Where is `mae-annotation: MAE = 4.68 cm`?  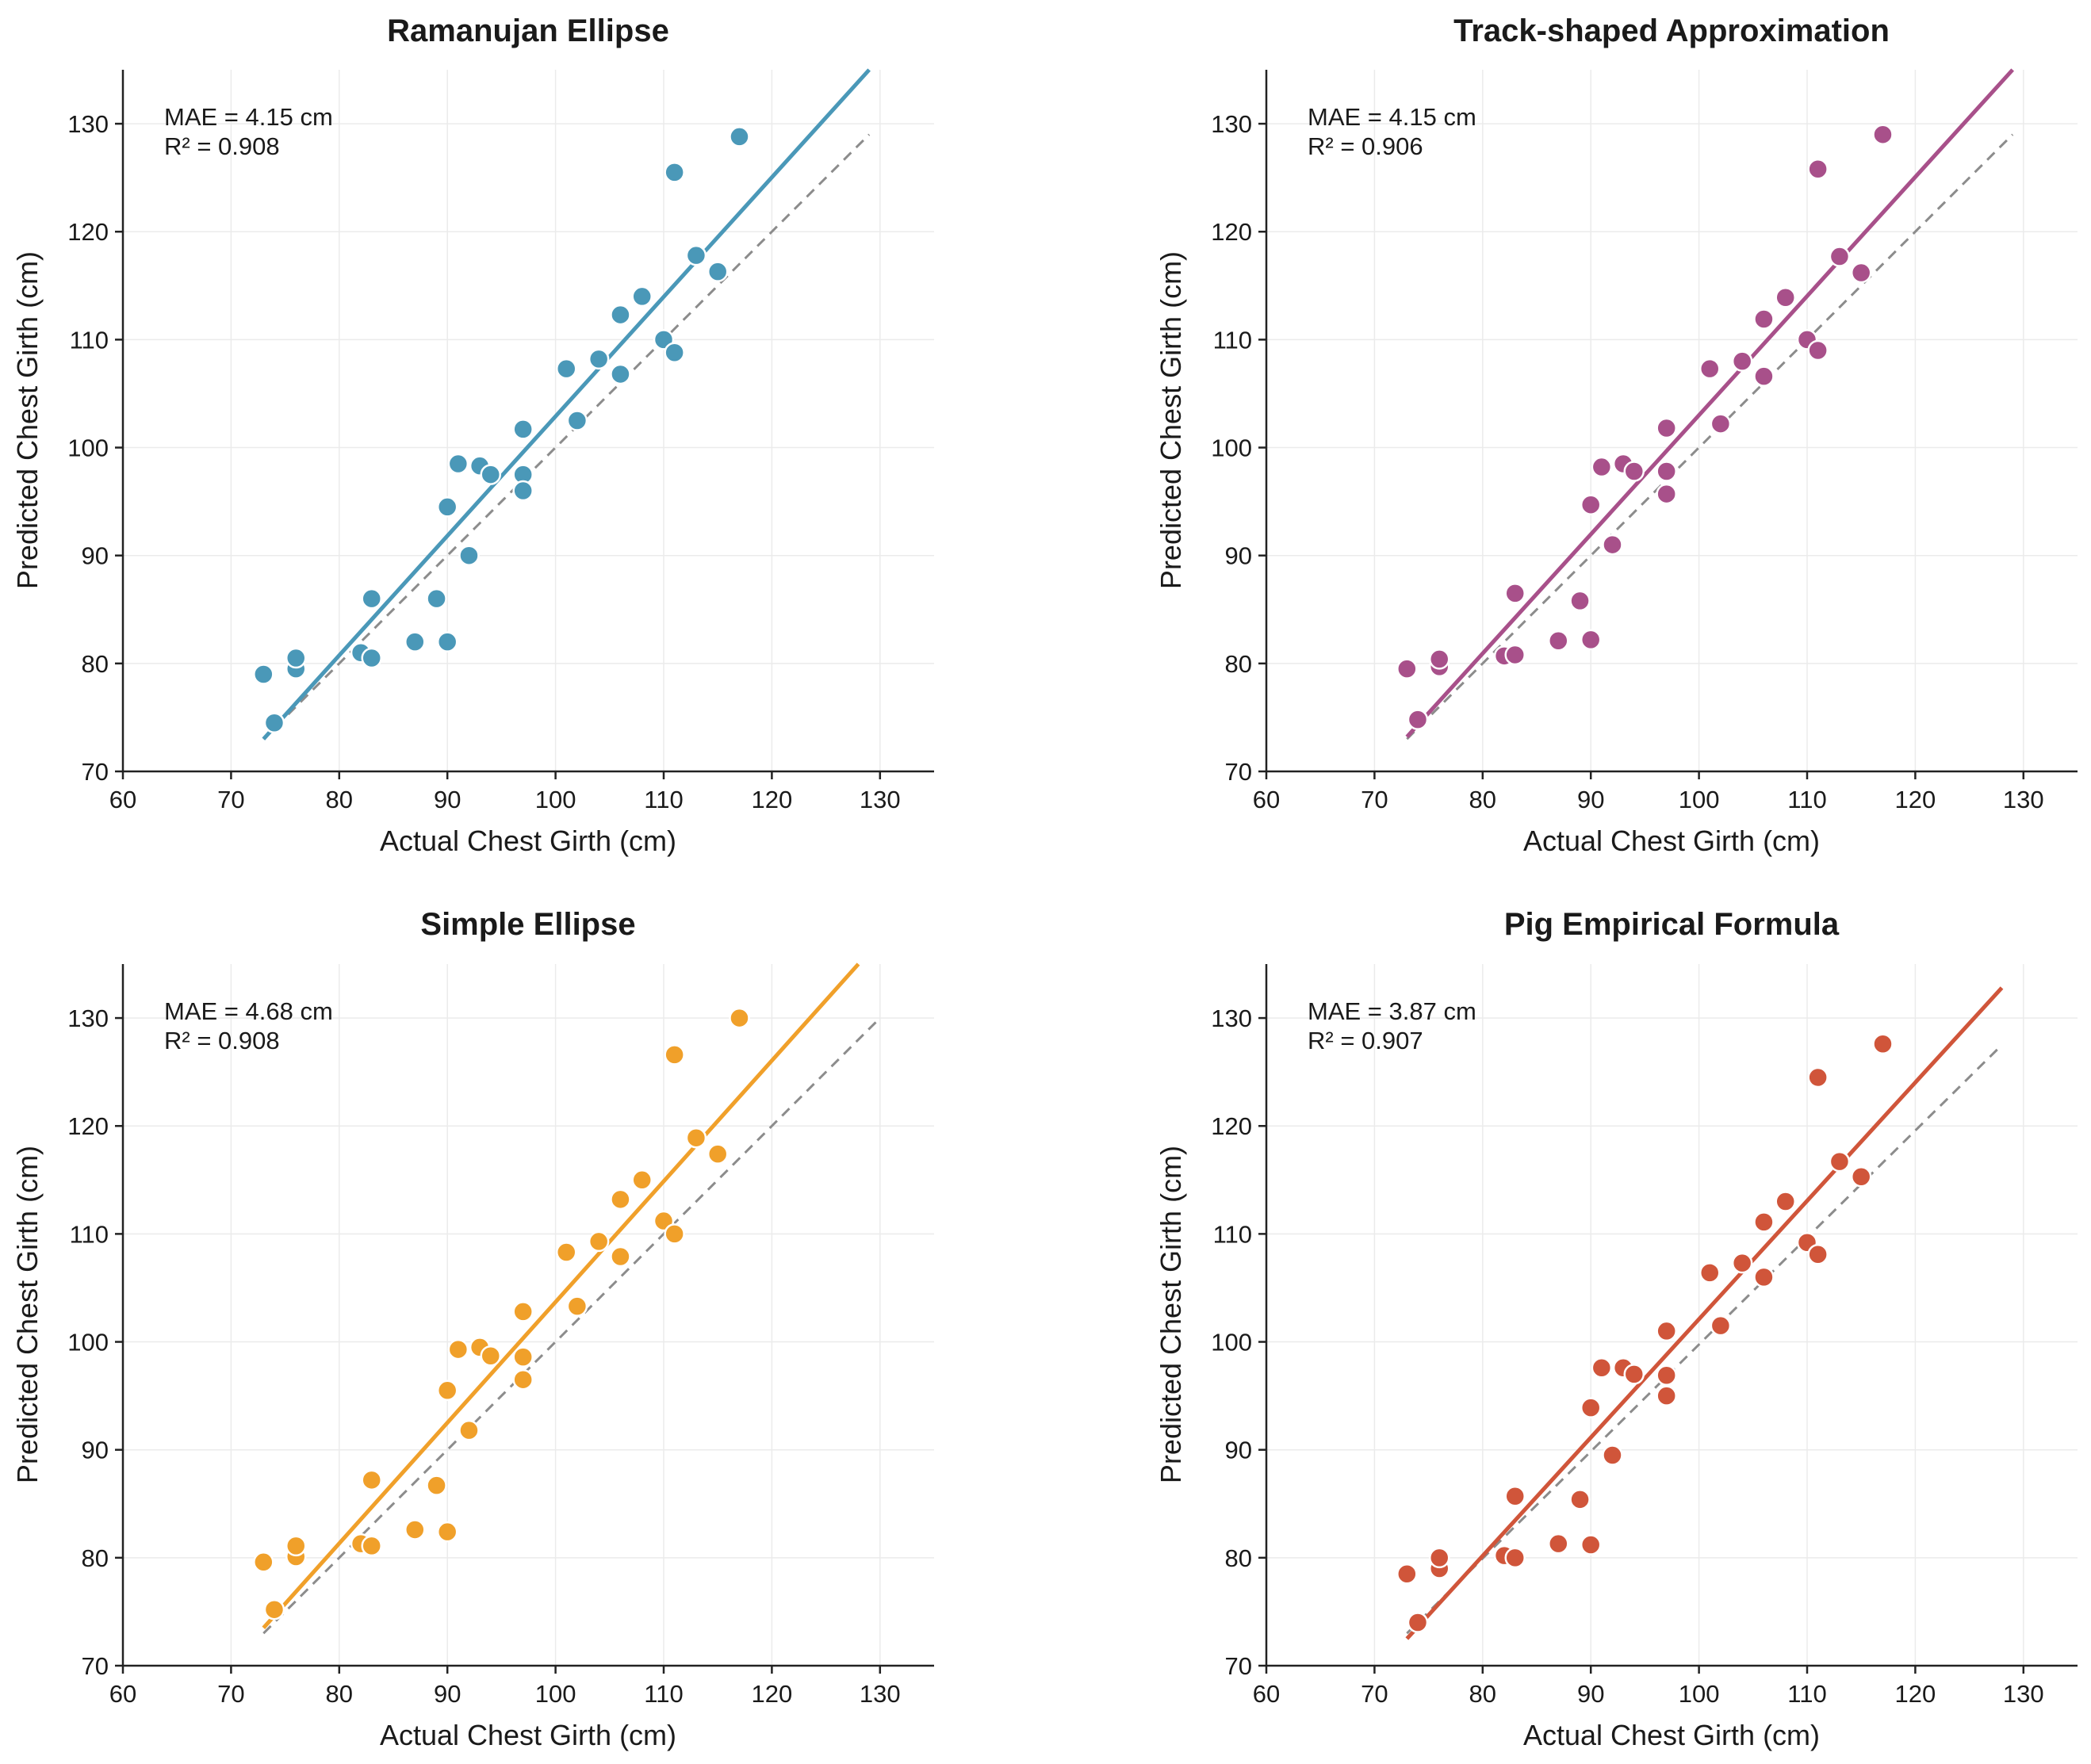
mae-annotation: MAE = 4.68 cm is located at coordinates (249, 1011).